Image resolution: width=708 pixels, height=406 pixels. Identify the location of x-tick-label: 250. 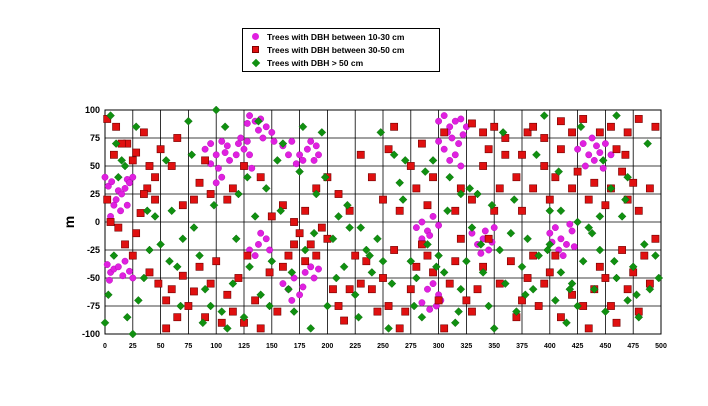
(383, 346).